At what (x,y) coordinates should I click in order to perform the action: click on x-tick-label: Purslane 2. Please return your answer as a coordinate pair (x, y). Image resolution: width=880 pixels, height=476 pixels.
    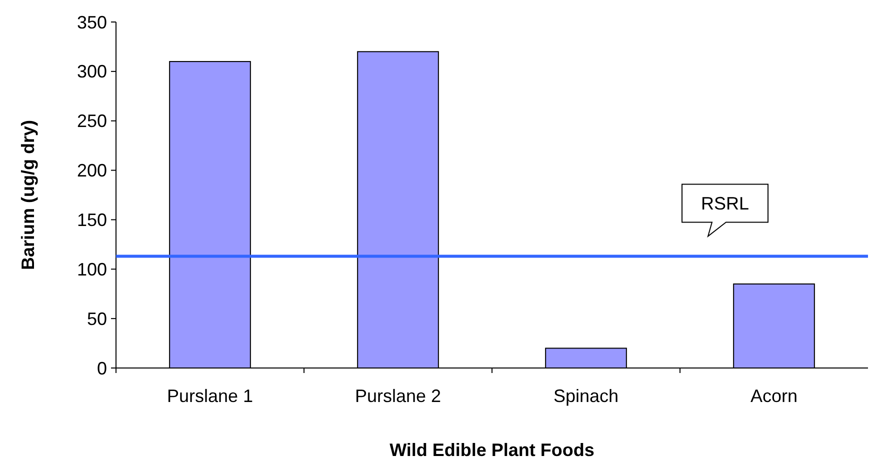
    Looking at the image, I should click on (398, 396).